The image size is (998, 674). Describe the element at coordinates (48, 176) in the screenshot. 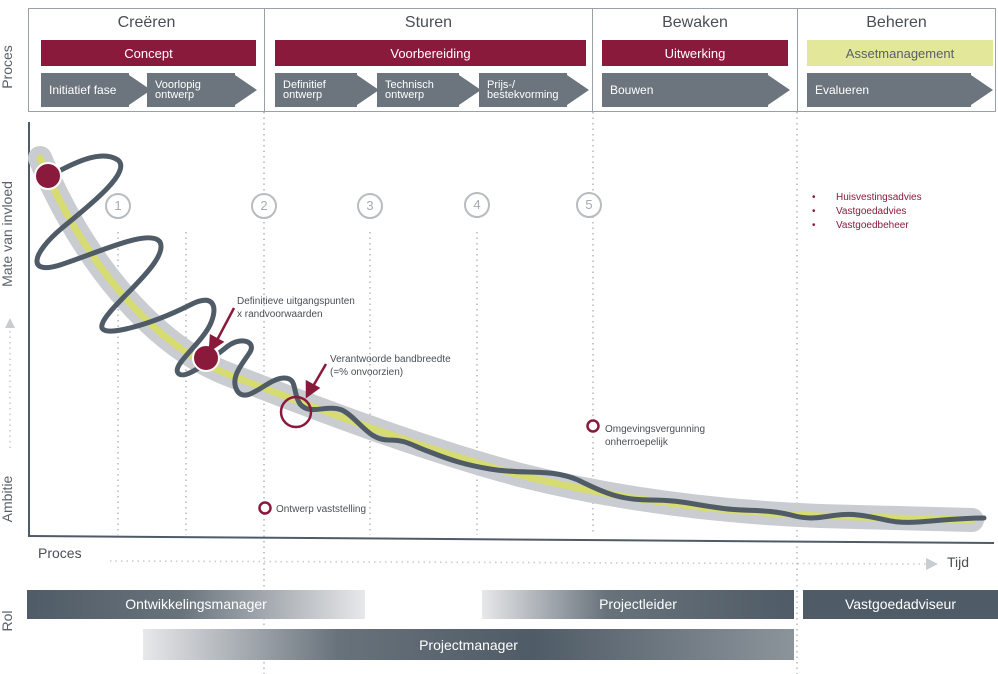

I see `start-point-marker` at that location.